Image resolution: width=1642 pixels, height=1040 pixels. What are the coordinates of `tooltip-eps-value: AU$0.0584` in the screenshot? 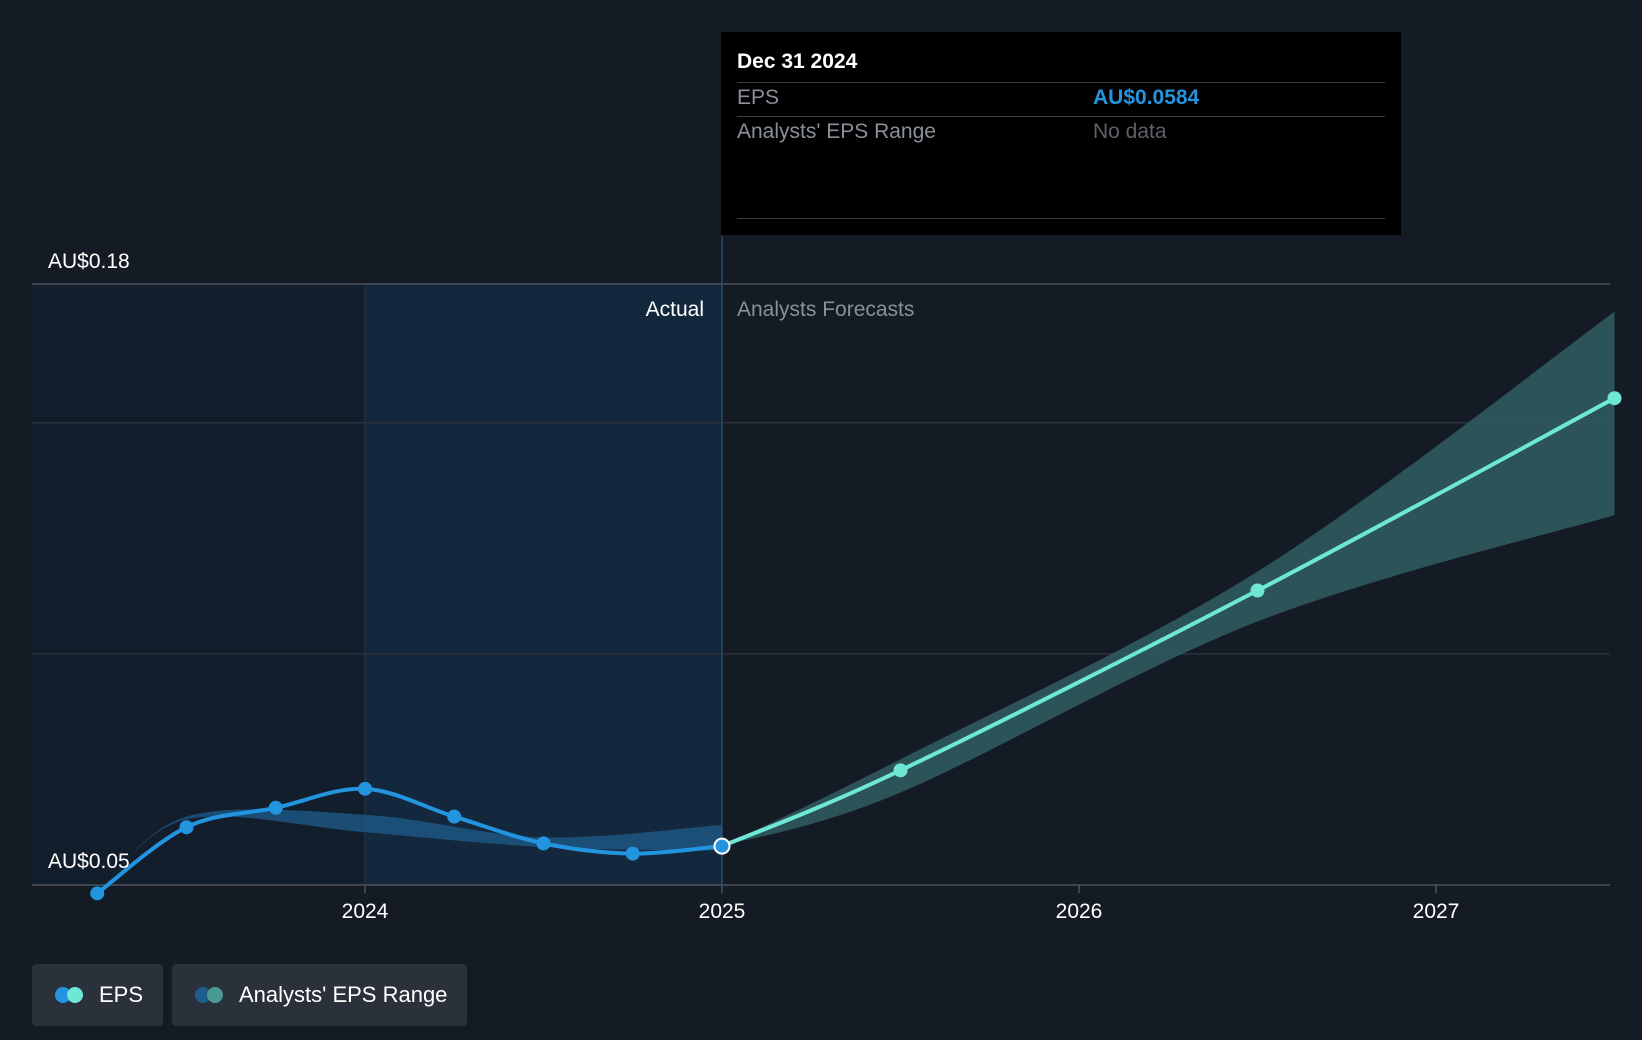 It's located at (1146, 97).